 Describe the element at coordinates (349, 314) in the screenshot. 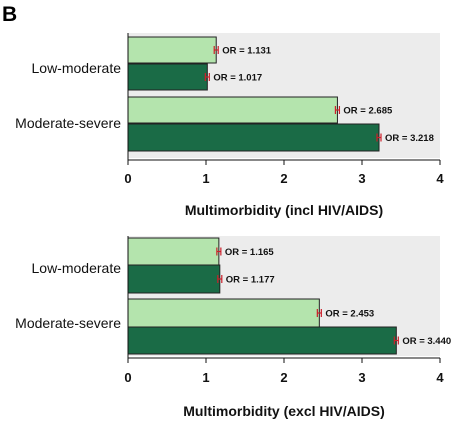

I see `or-label: OR = 2.453` at that location.